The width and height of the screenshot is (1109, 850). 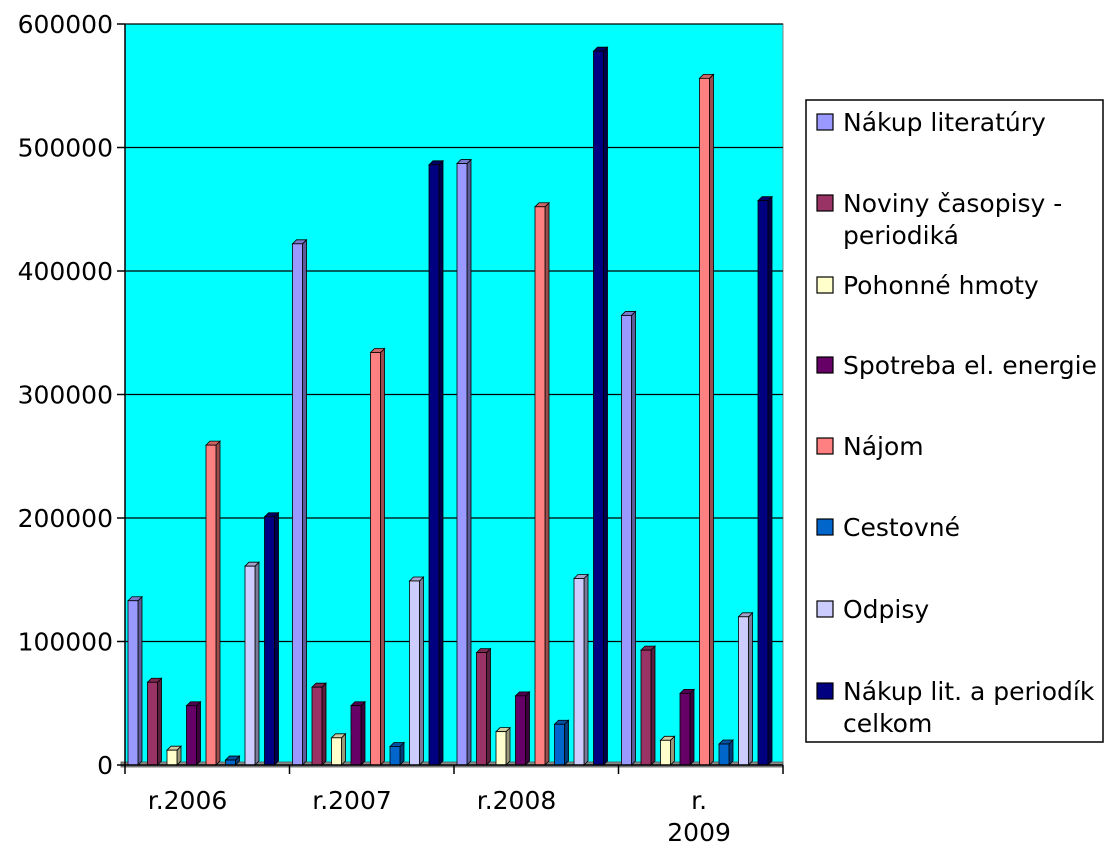 I want to click on y-tick-label: 0, so click(x=105, y=765).